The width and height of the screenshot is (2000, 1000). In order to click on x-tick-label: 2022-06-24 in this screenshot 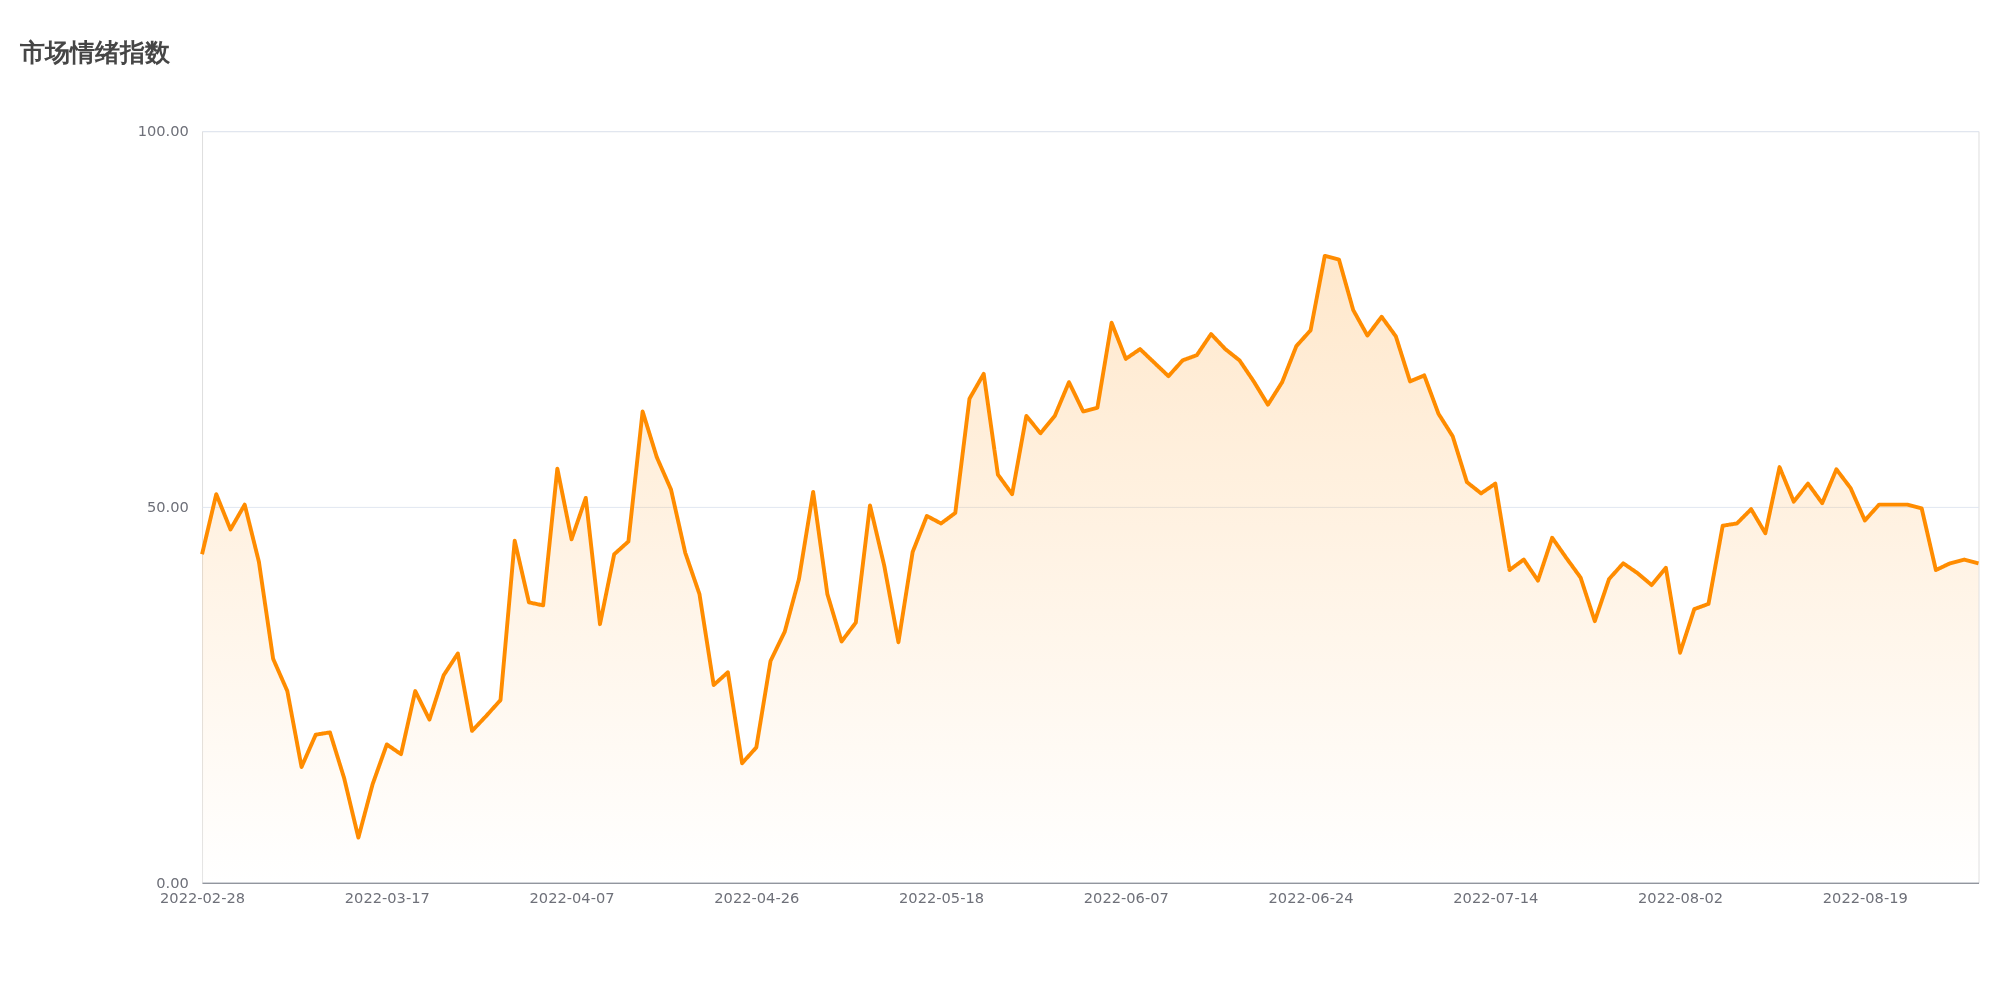, I will do `click(1311, 897)`.